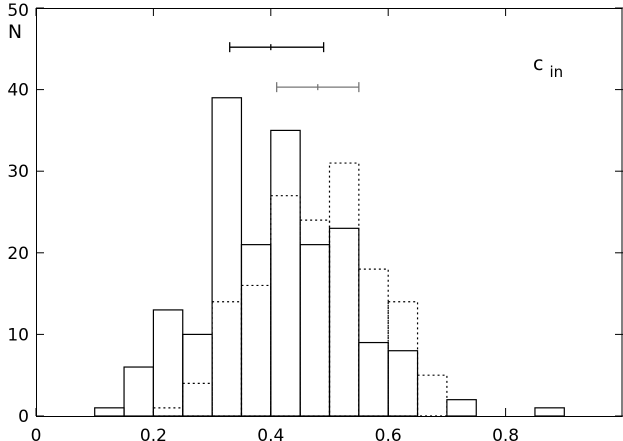 This screenshot has width=623, height=441. I want to click on x-tick-label: 0.6, so click(388, 433).